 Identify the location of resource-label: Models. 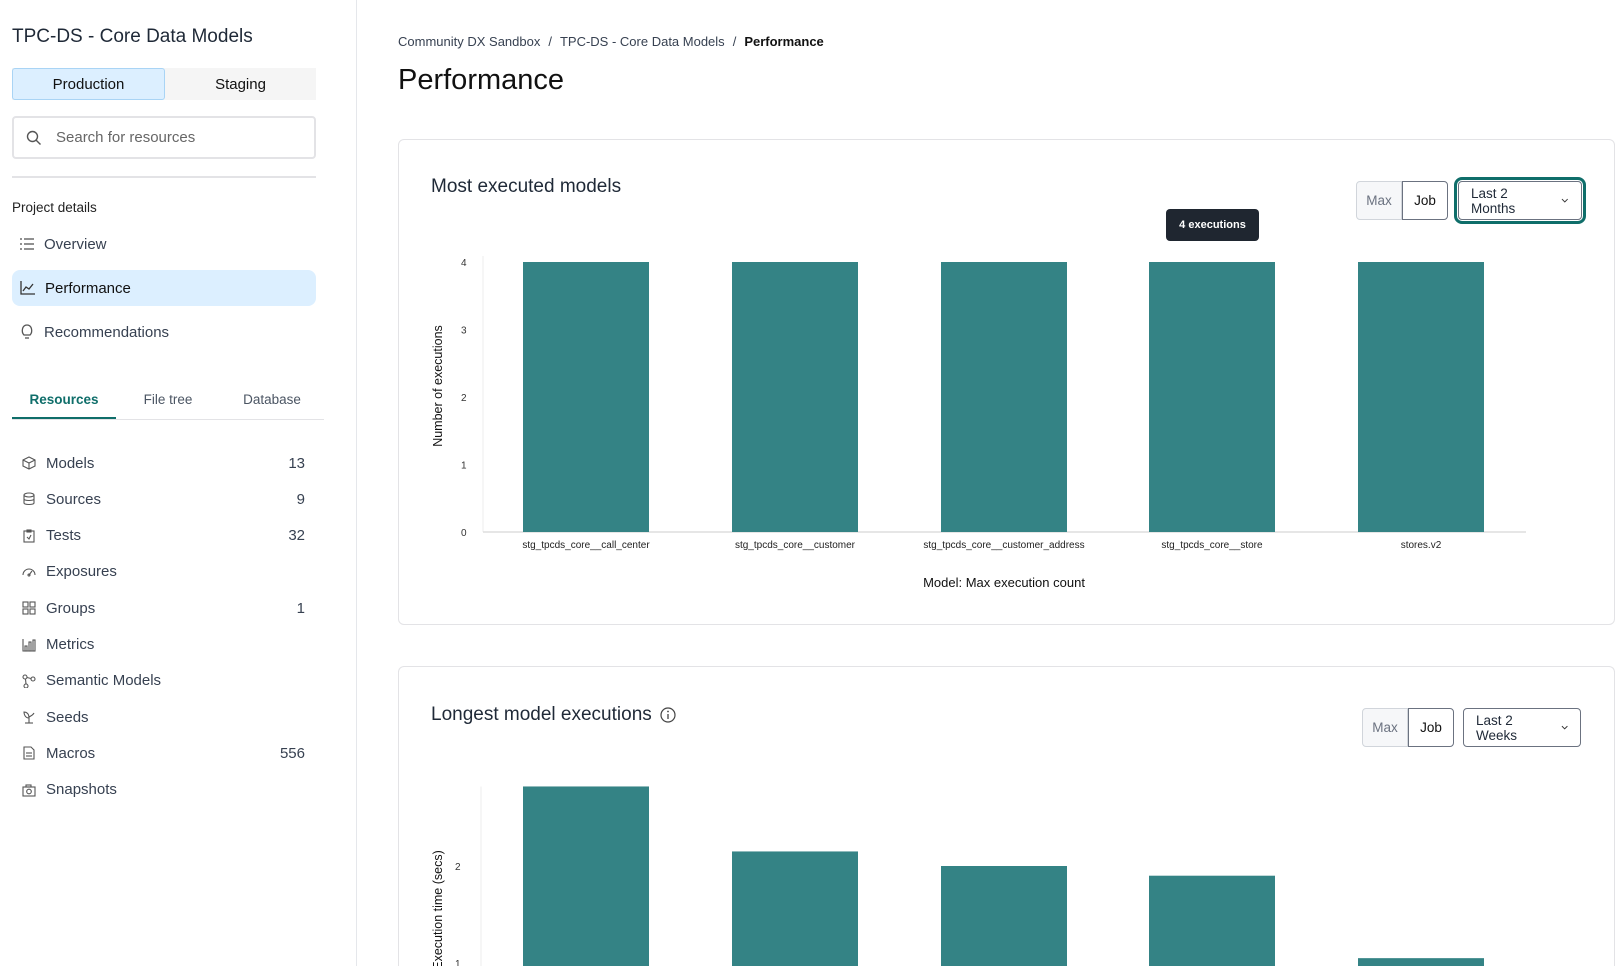
(70, 463).